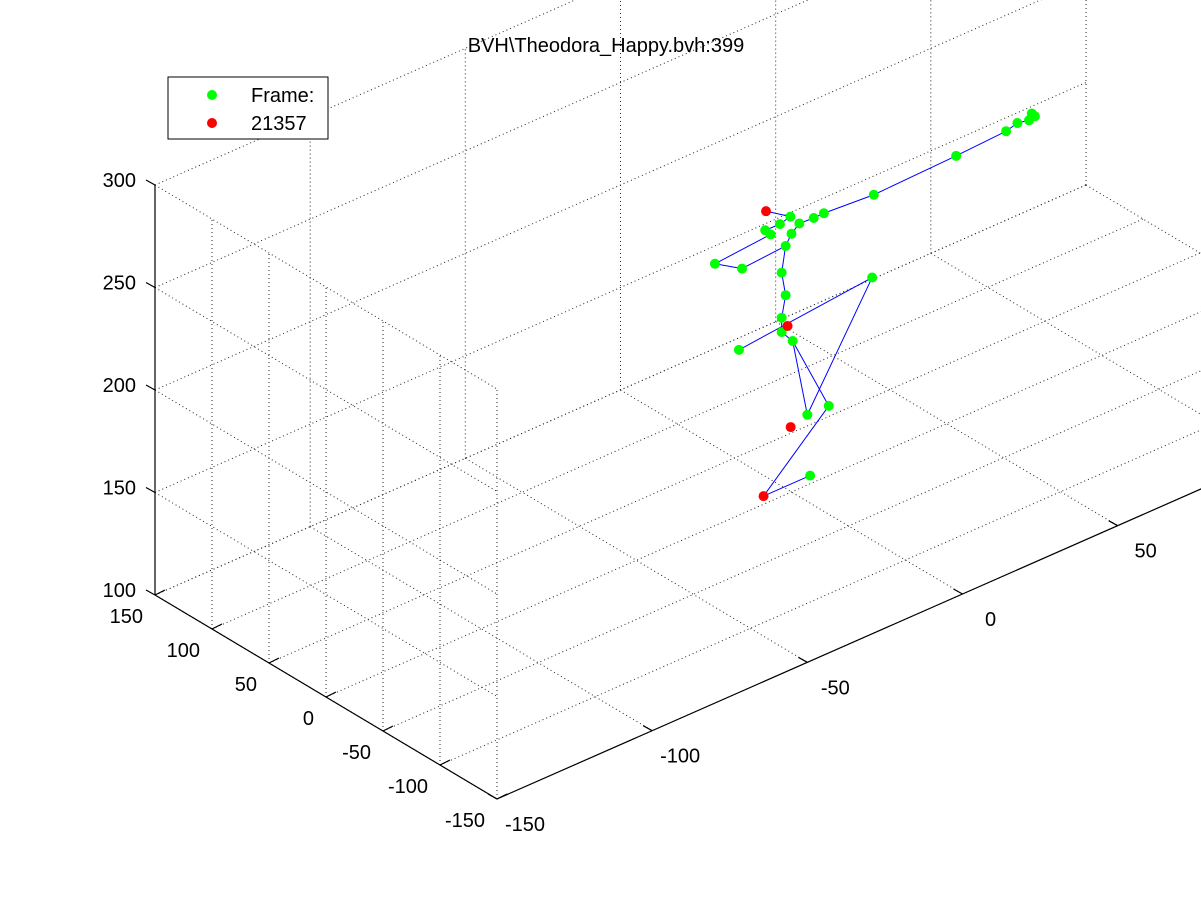 This screenshot has height=901, width=1201. What do you see at coordinates (279, 124) in the screenshot?
I see `legend-label-number: 21357` at bounding box center [279, 124].